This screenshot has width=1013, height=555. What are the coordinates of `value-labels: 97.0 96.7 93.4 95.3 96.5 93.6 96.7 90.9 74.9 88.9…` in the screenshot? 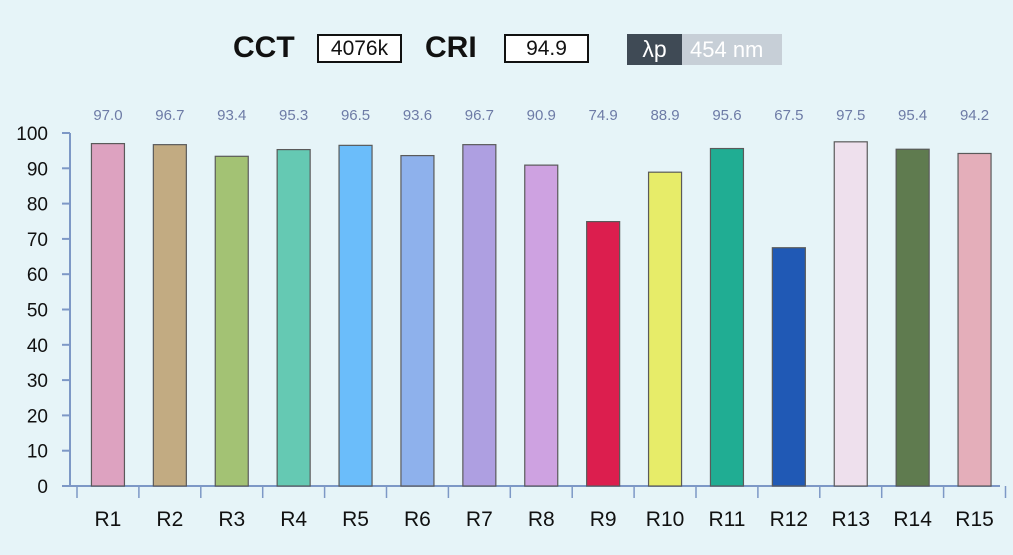 It's located at (541, 115).